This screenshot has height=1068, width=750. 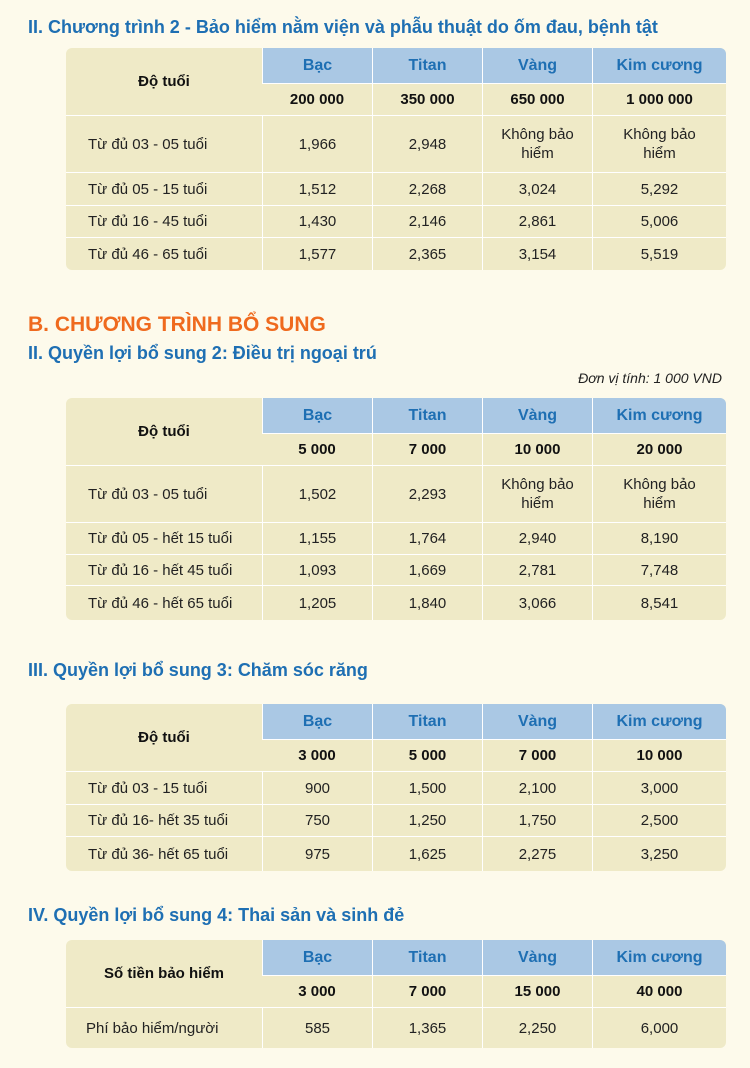 What do you see at coordinates (537, 1028) in the screenshot?
I see `premium-value: 2,250` at bounding box center [537, 1028].